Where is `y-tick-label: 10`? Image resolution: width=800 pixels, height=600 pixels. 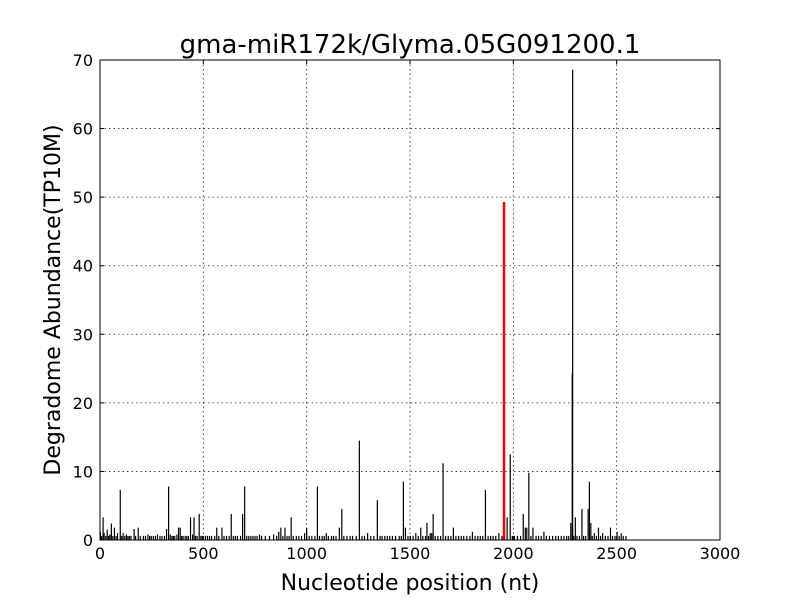 y-tick-label: 10 is located at coordinates (83, 471).